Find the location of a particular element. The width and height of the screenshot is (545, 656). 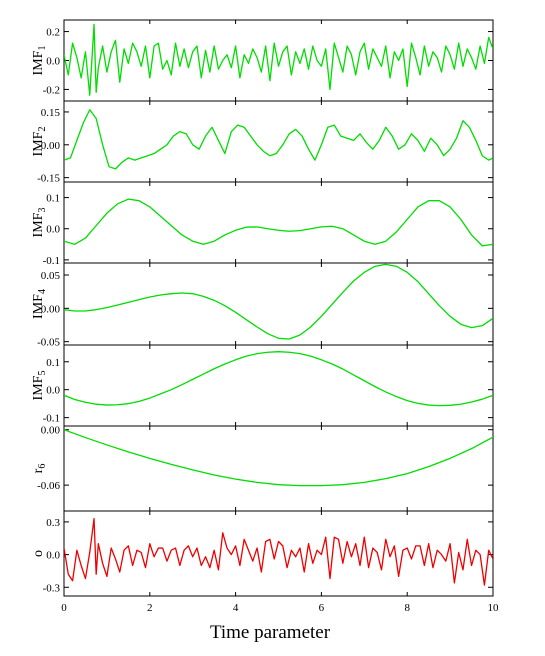

panel-frame-r6 is located at coordinates (278, 468).